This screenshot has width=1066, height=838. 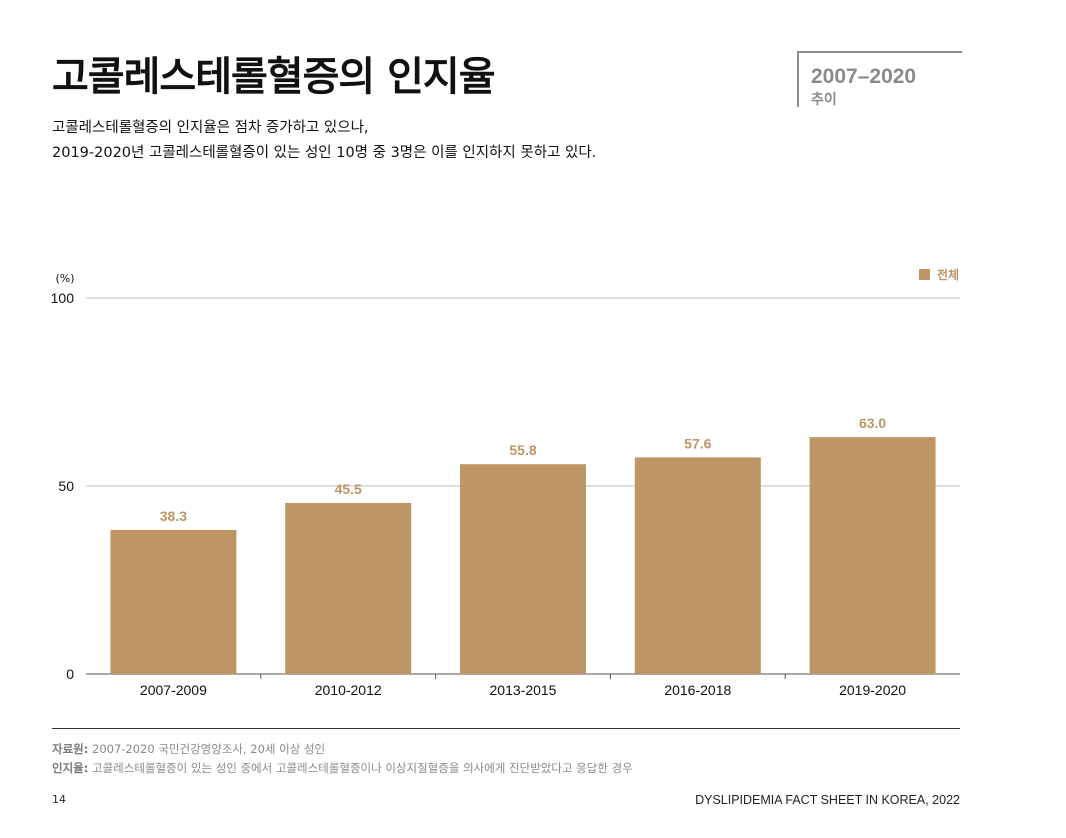 What do you see at coordinates (872, 423) in the screenshot?
I see `bar-value-label: 63.0` at bounding box center [872, 423].